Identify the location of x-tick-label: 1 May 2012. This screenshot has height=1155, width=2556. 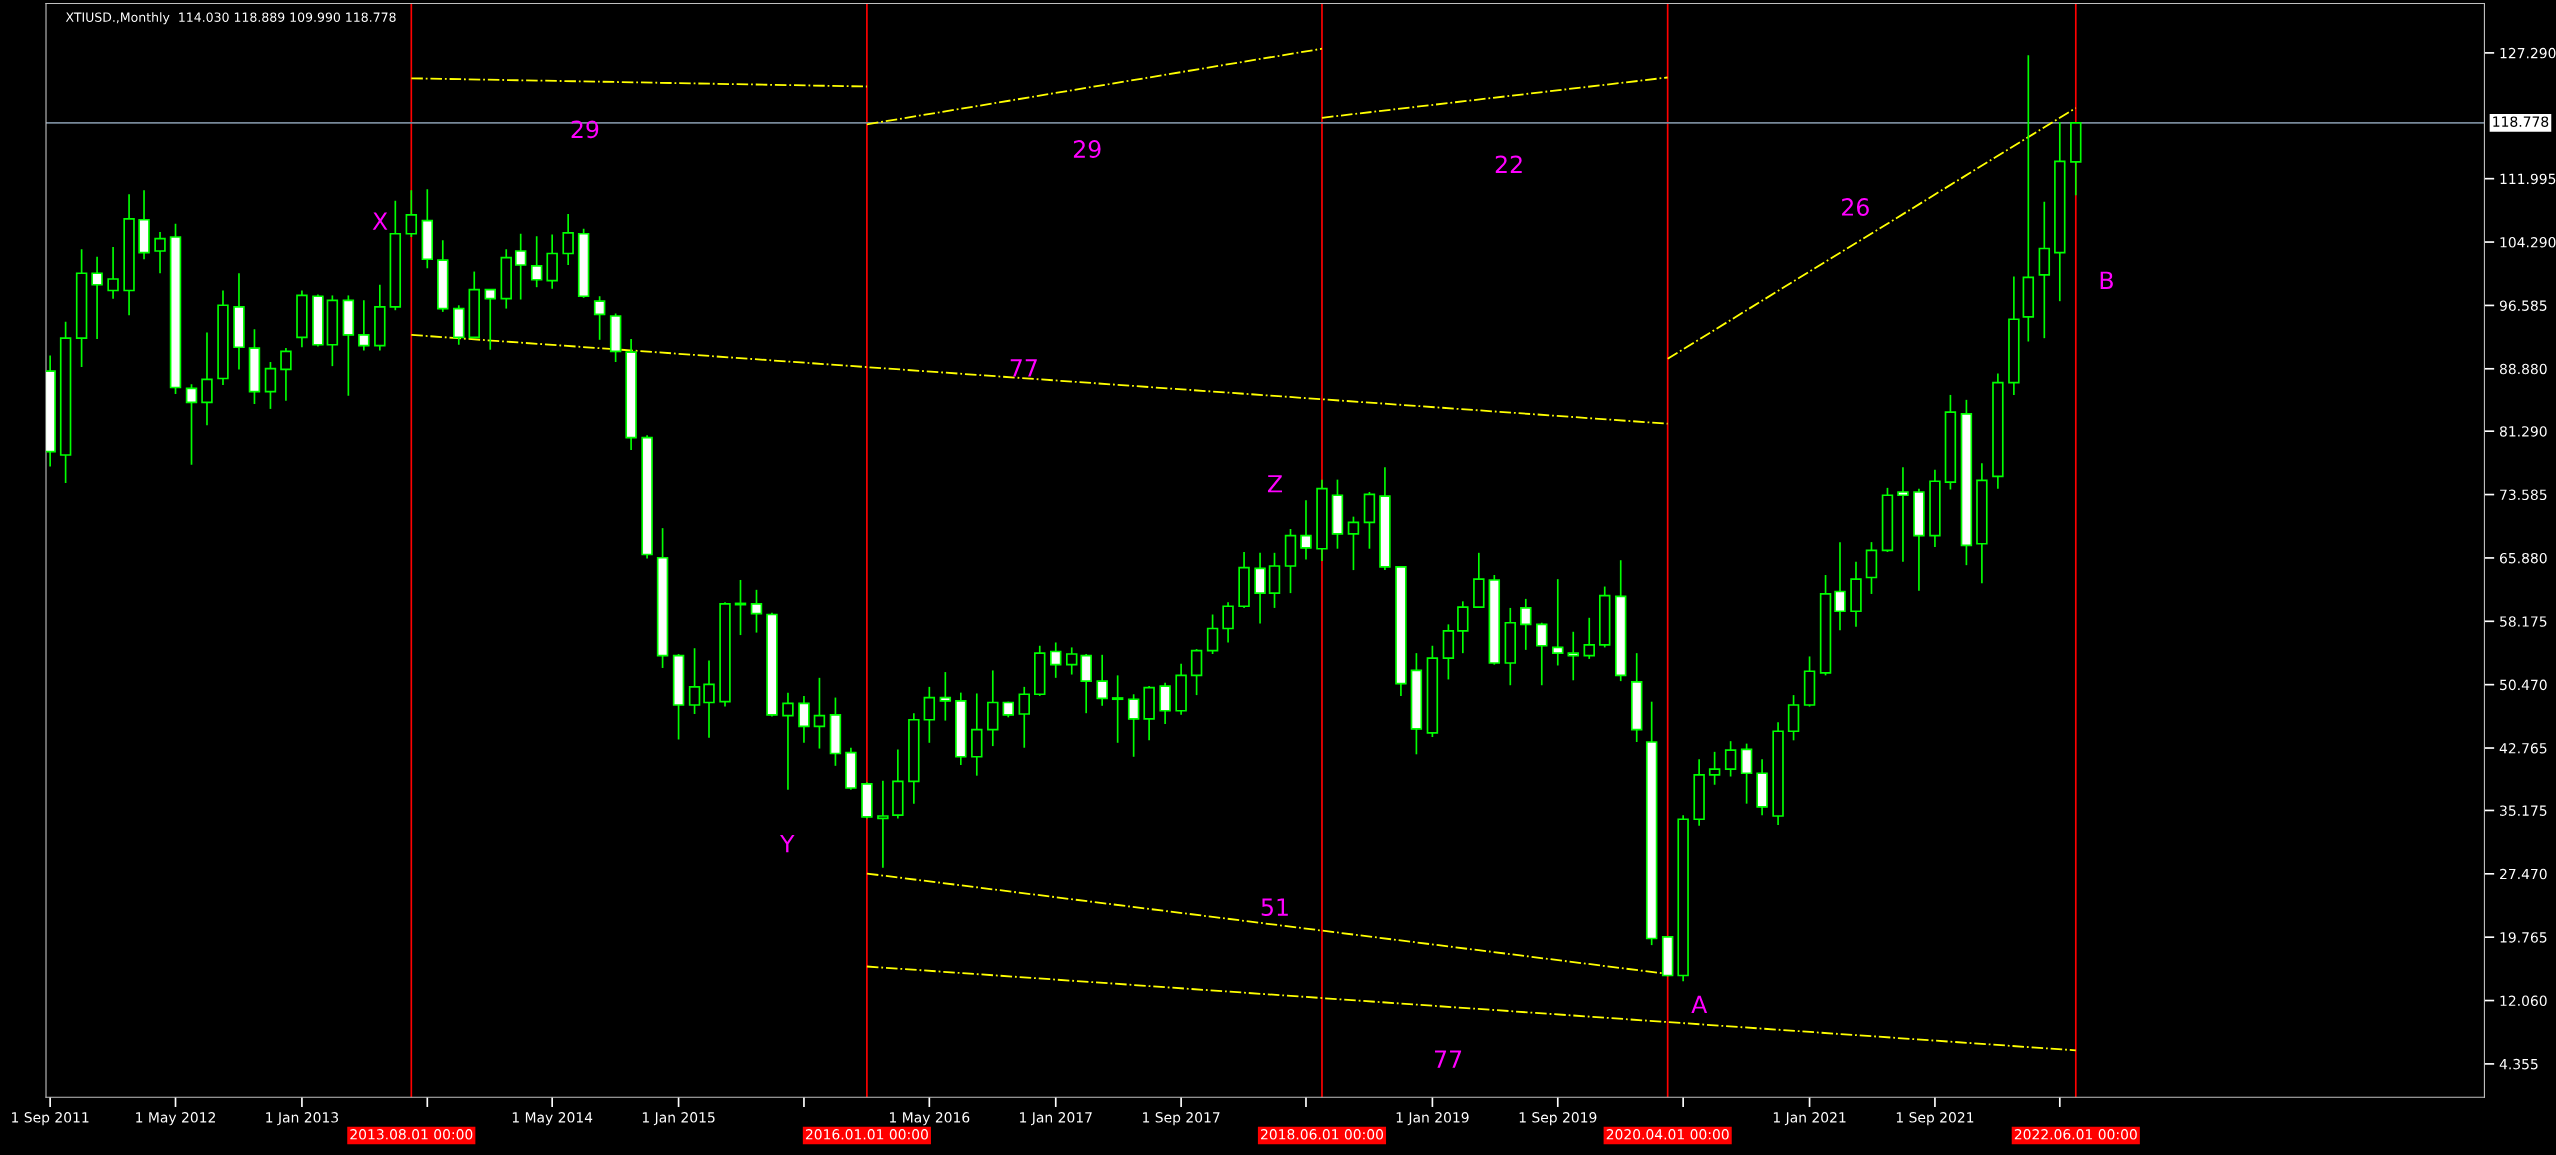
(175, 1119).